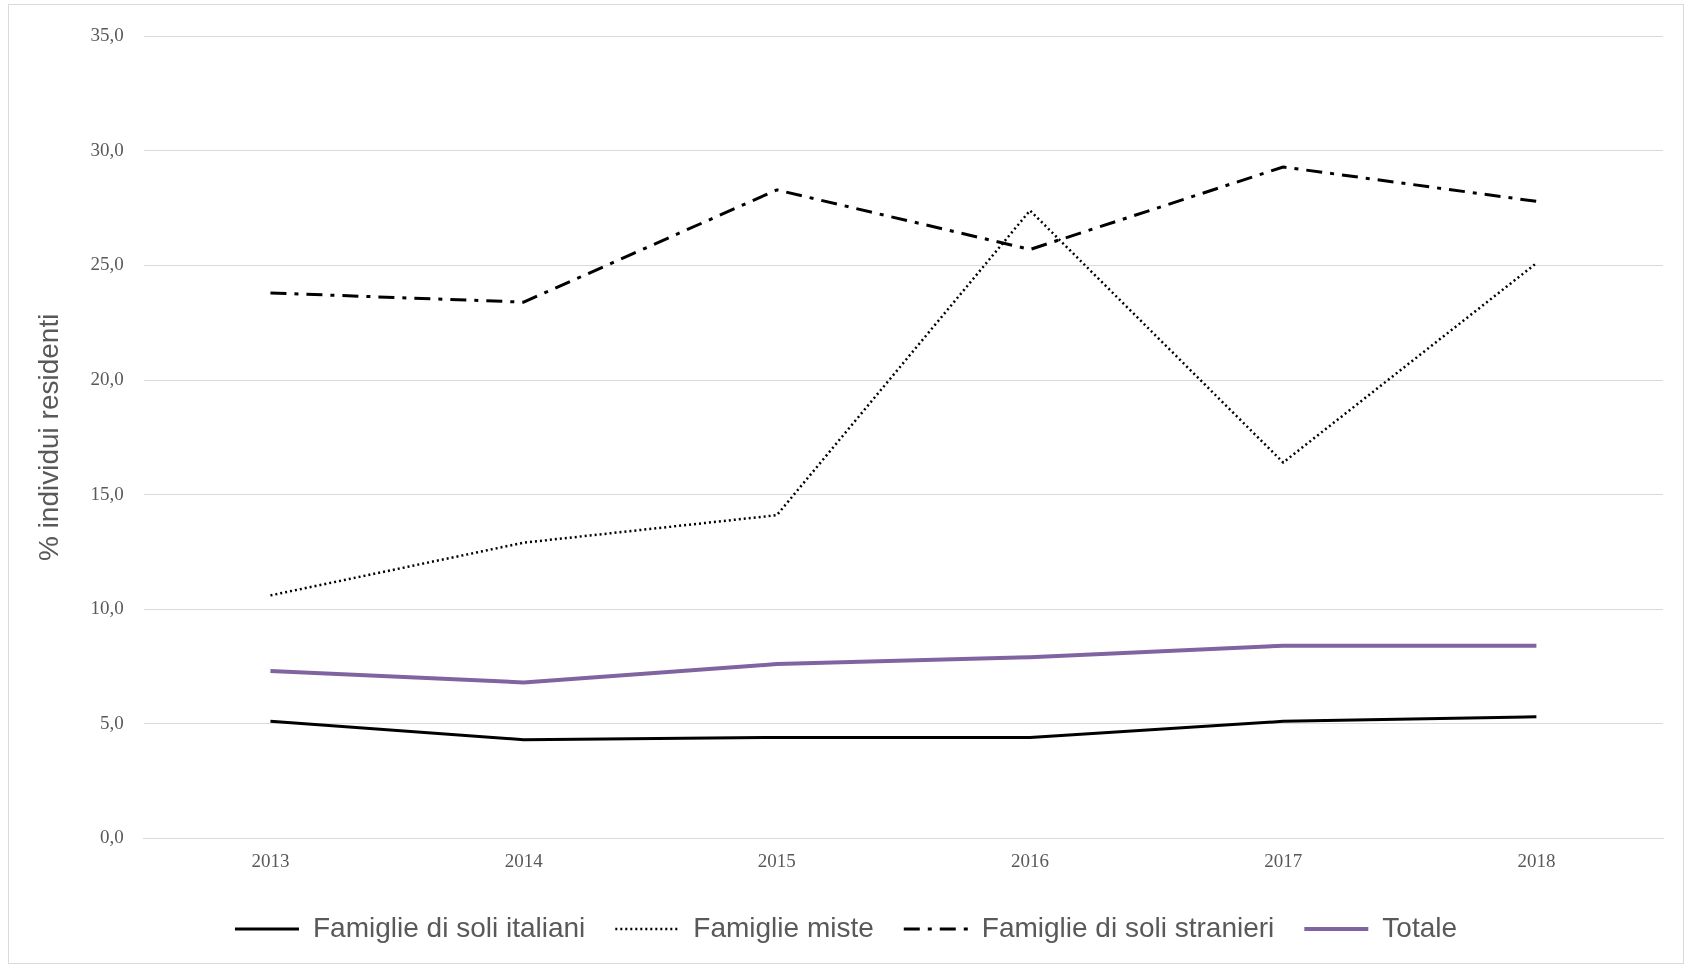 Image resolution: width=1694 pixels, height=971 pixels. What do you see at coordinates (1030, 860) in the screenshot?
I see `x-tick-label: 2016` at bounding box center [1030, 860].